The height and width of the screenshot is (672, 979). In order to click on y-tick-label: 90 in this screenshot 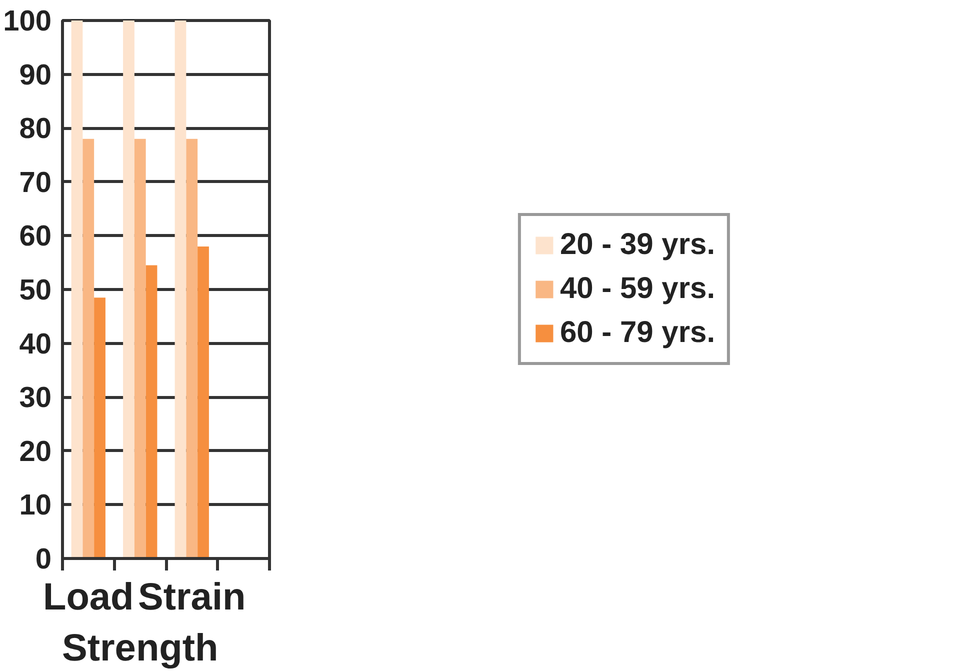, I will do `click(35, 75)`.